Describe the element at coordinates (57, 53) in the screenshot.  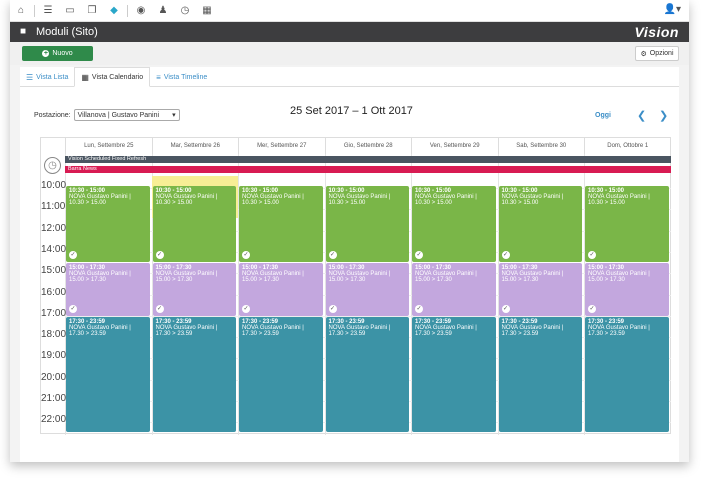
I see `new-button: + Nuovo` at that location.